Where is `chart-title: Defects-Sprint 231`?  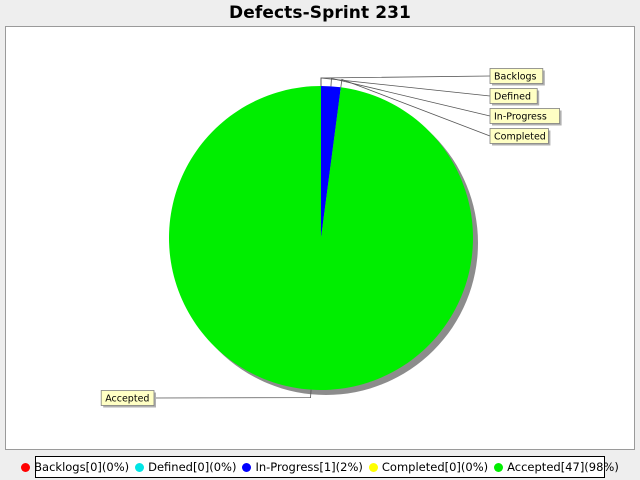
chart-title: Defects-Sprint 231 is located at coordinates (319, 13).